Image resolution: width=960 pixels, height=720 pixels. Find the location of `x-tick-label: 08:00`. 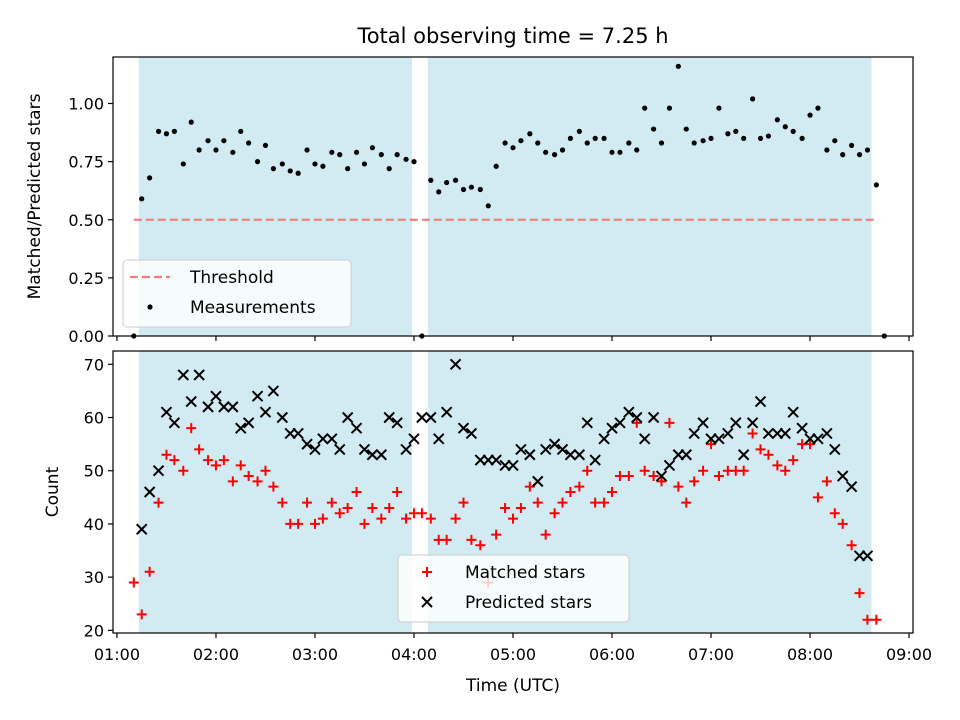

x-tick-label: 08:00 is located at coordinates (810, 654).